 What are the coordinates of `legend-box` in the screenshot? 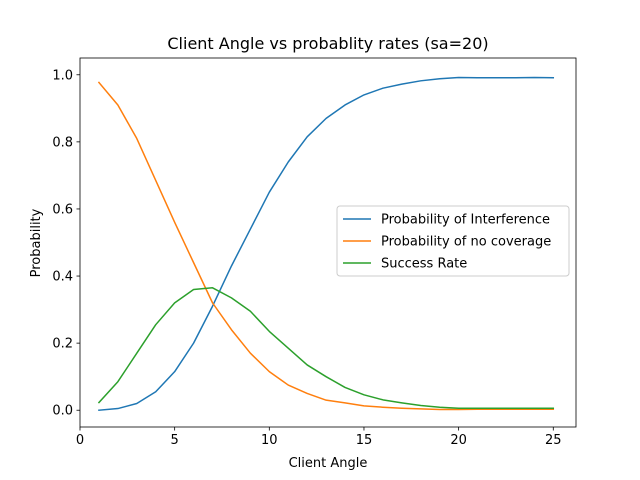 It's located at (453, 241).